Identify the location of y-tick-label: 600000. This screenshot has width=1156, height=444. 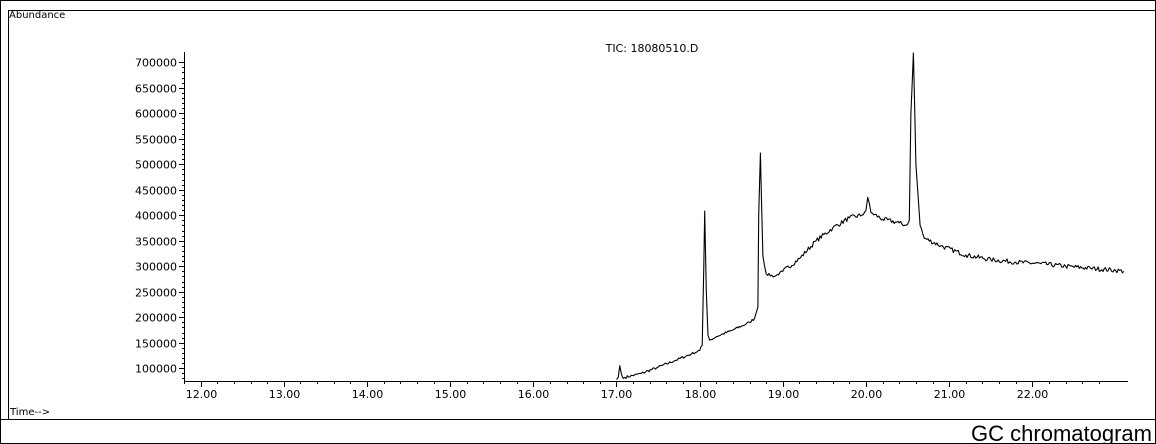
(156, 114).